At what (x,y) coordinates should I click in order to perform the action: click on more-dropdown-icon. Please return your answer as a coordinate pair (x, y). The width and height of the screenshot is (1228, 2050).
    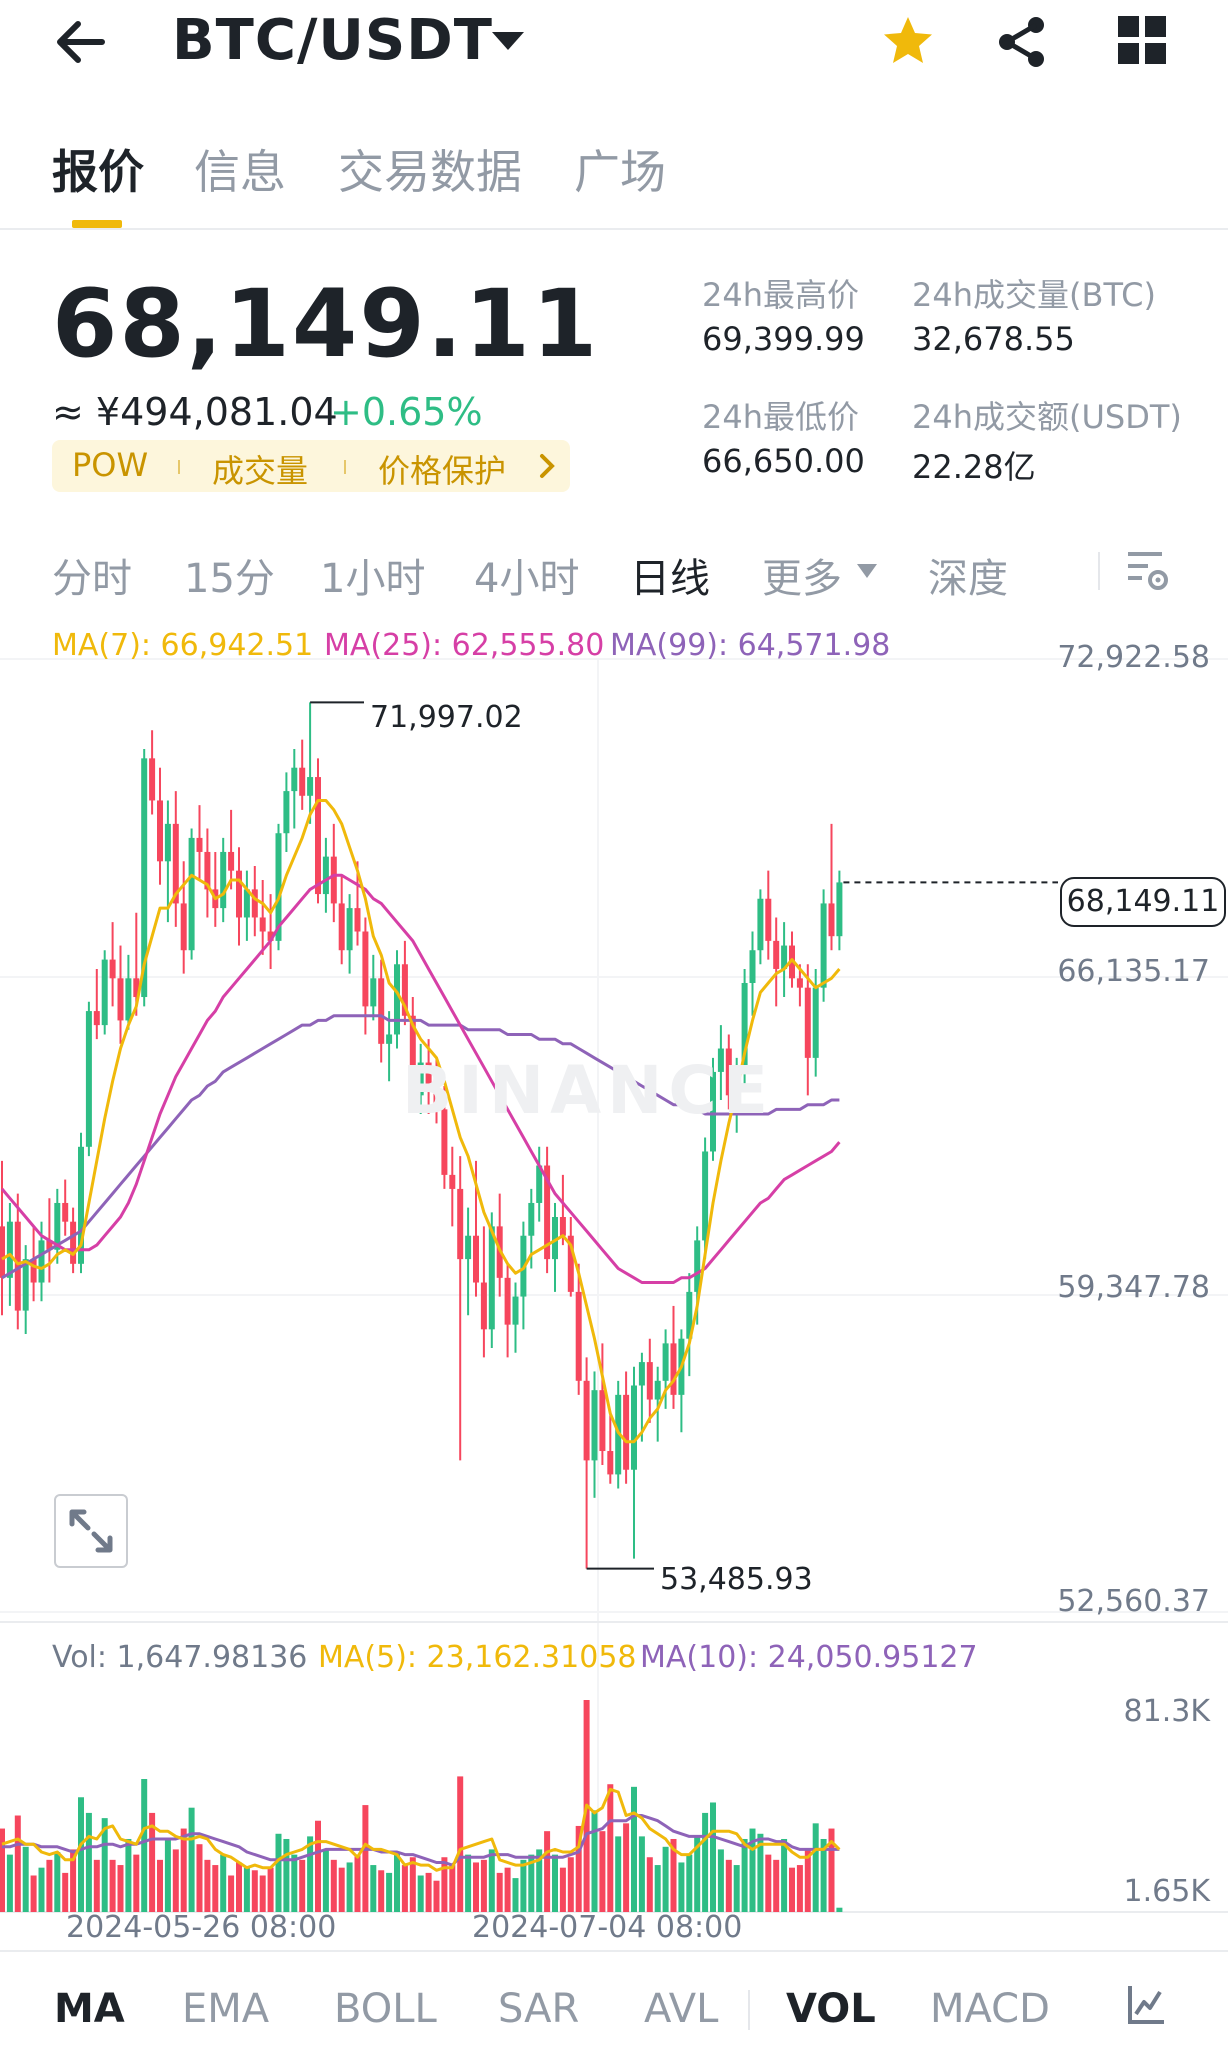
    Looking at the image, I should click on (867, 571).